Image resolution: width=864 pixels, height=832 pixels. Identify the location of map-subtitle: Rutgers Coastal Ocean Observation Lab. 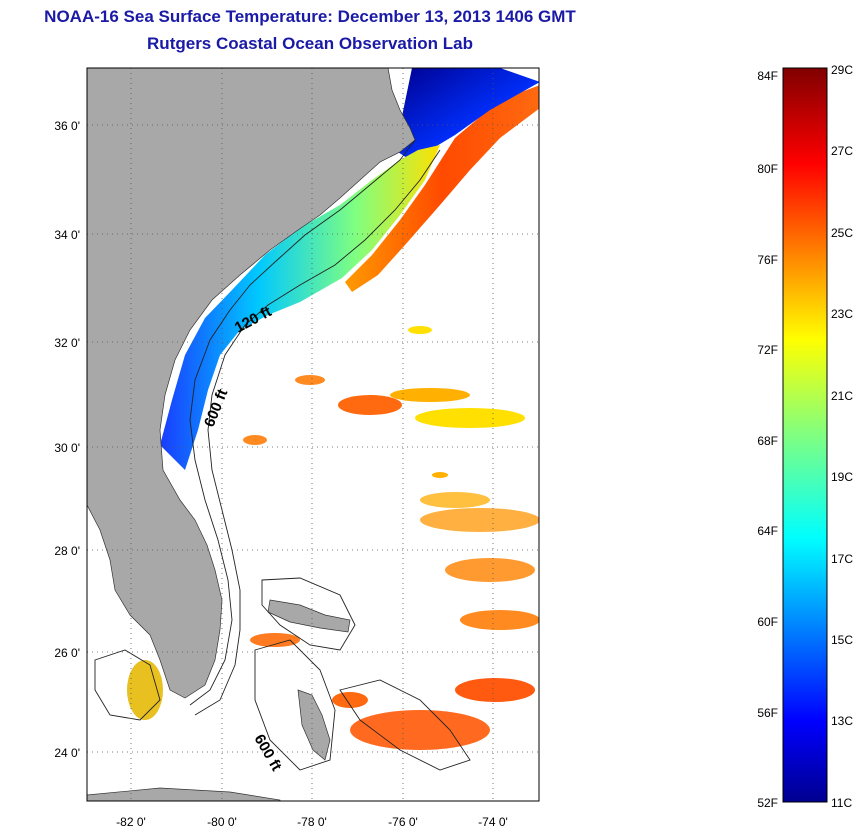
(310, 43).